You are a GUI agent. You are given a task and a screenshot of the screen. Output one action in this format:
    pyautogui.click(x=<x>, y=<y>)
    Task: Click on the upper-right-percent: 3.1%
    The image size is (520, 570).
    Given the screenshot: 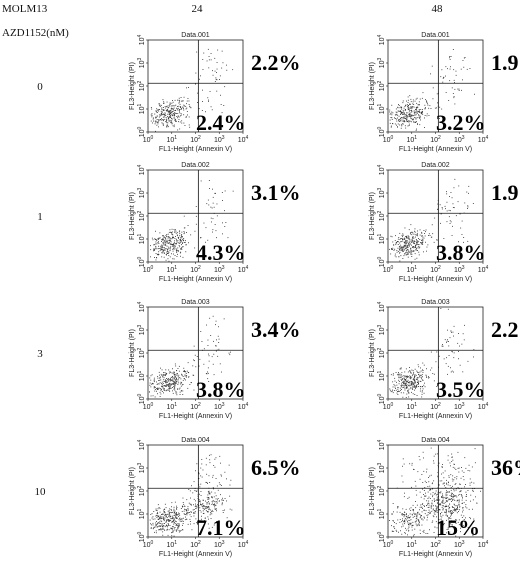 What is the action you would take?
    pyautogui.click(x=276, y=192)
    